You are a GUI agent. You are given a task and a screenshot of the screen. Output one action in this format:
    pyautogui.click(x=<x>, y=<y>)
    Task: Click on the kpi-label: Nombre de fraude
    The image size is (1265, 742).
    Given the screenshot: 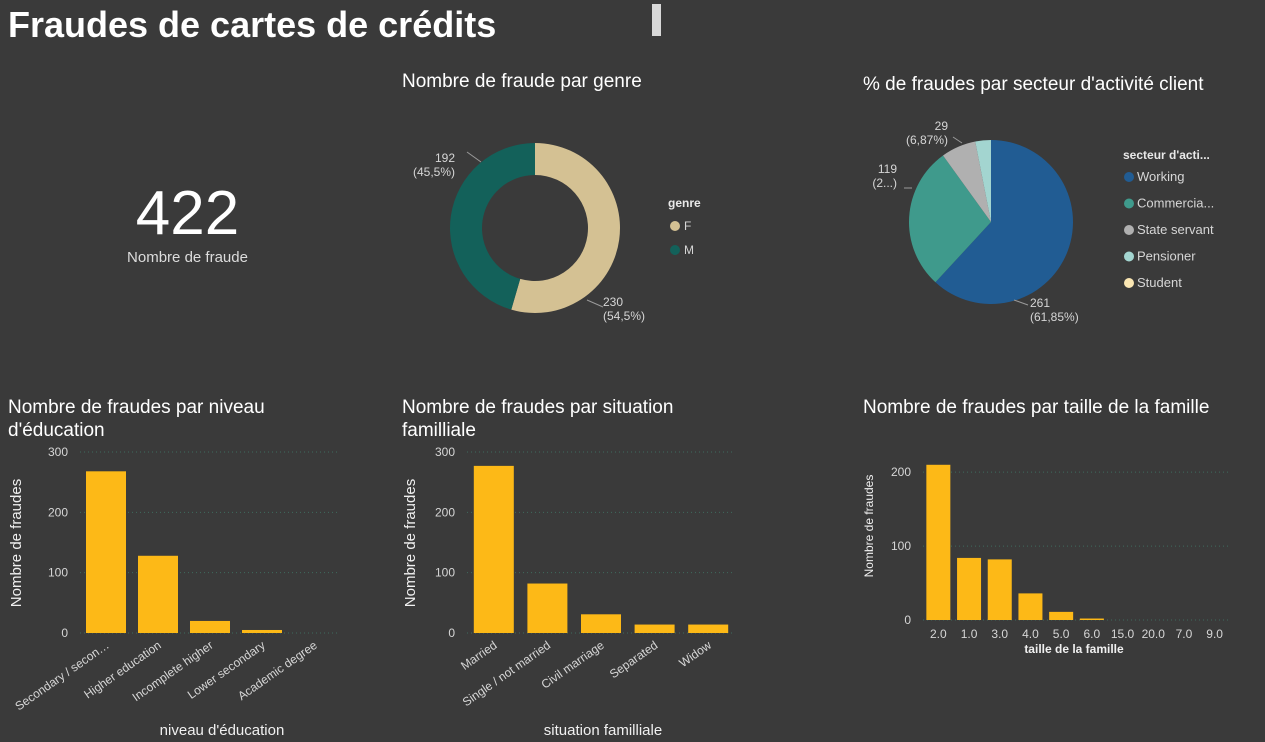 What is the action you would take?
    pyautogui.click(x=187, y=257)
    